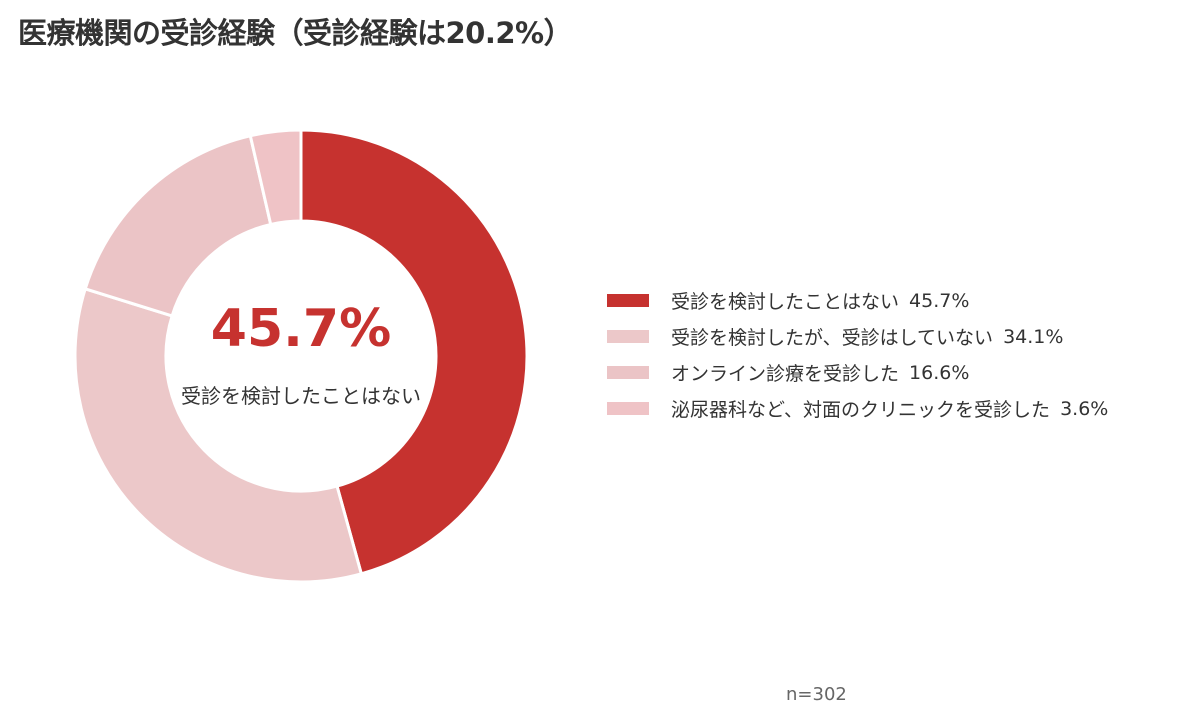 This screenshot has width=1200, height=724. What do you see at coordinates (295, 33) in the screenshot?
I see `chart-title: 医療機関の受診経験（受診経験は20.2%）` at bounding box center [295, 33].